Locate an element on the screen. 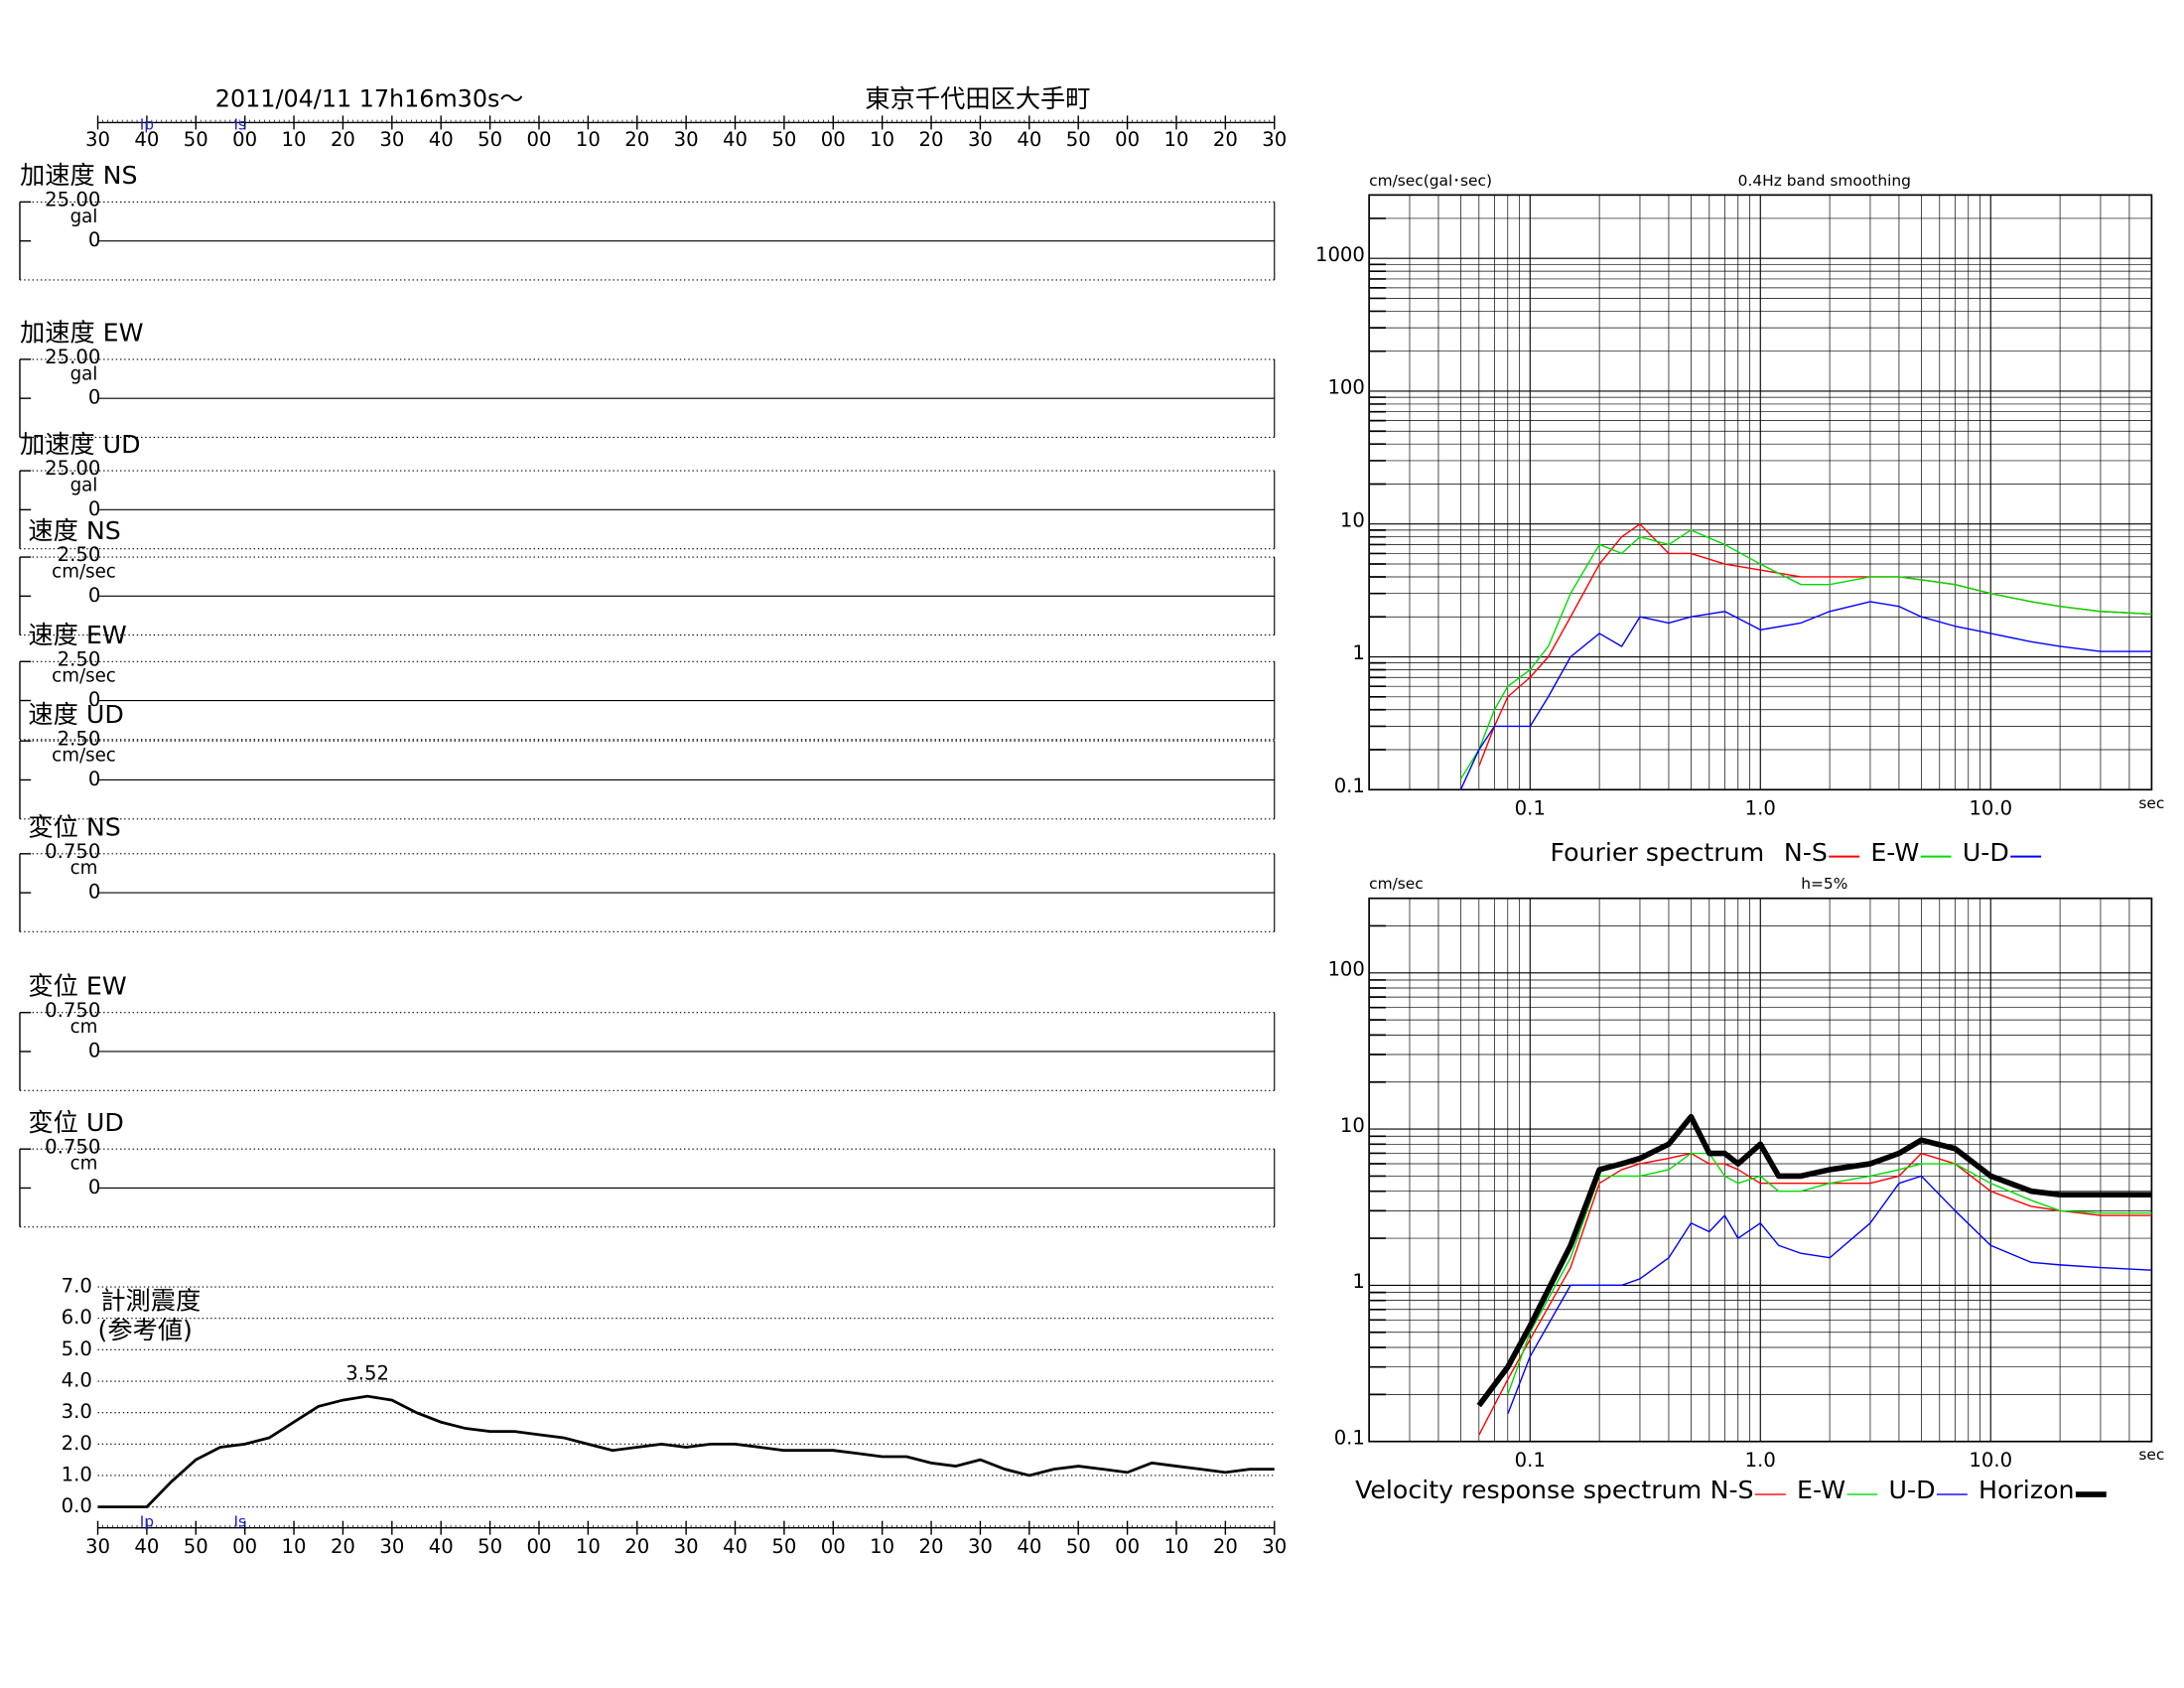 The height and width of the screenshot is (1688, 2184). trace-name: 速度 EW is located at coordinates (77, 635).